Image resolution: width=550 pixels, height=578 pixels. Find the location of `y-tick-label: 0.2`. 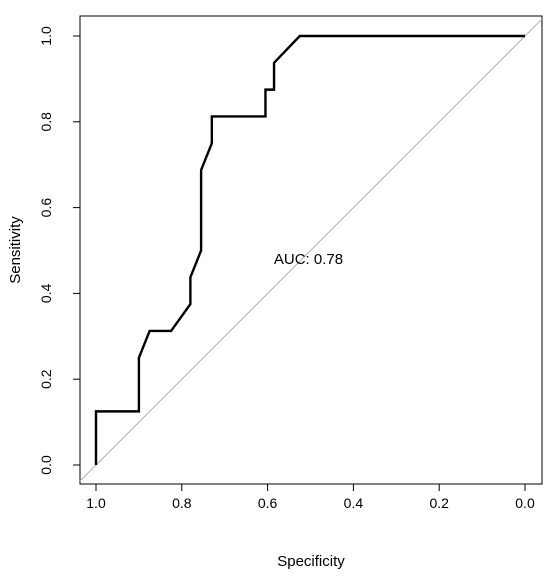

y-tick-label: 0.2 is located at coordinates (46, 379).